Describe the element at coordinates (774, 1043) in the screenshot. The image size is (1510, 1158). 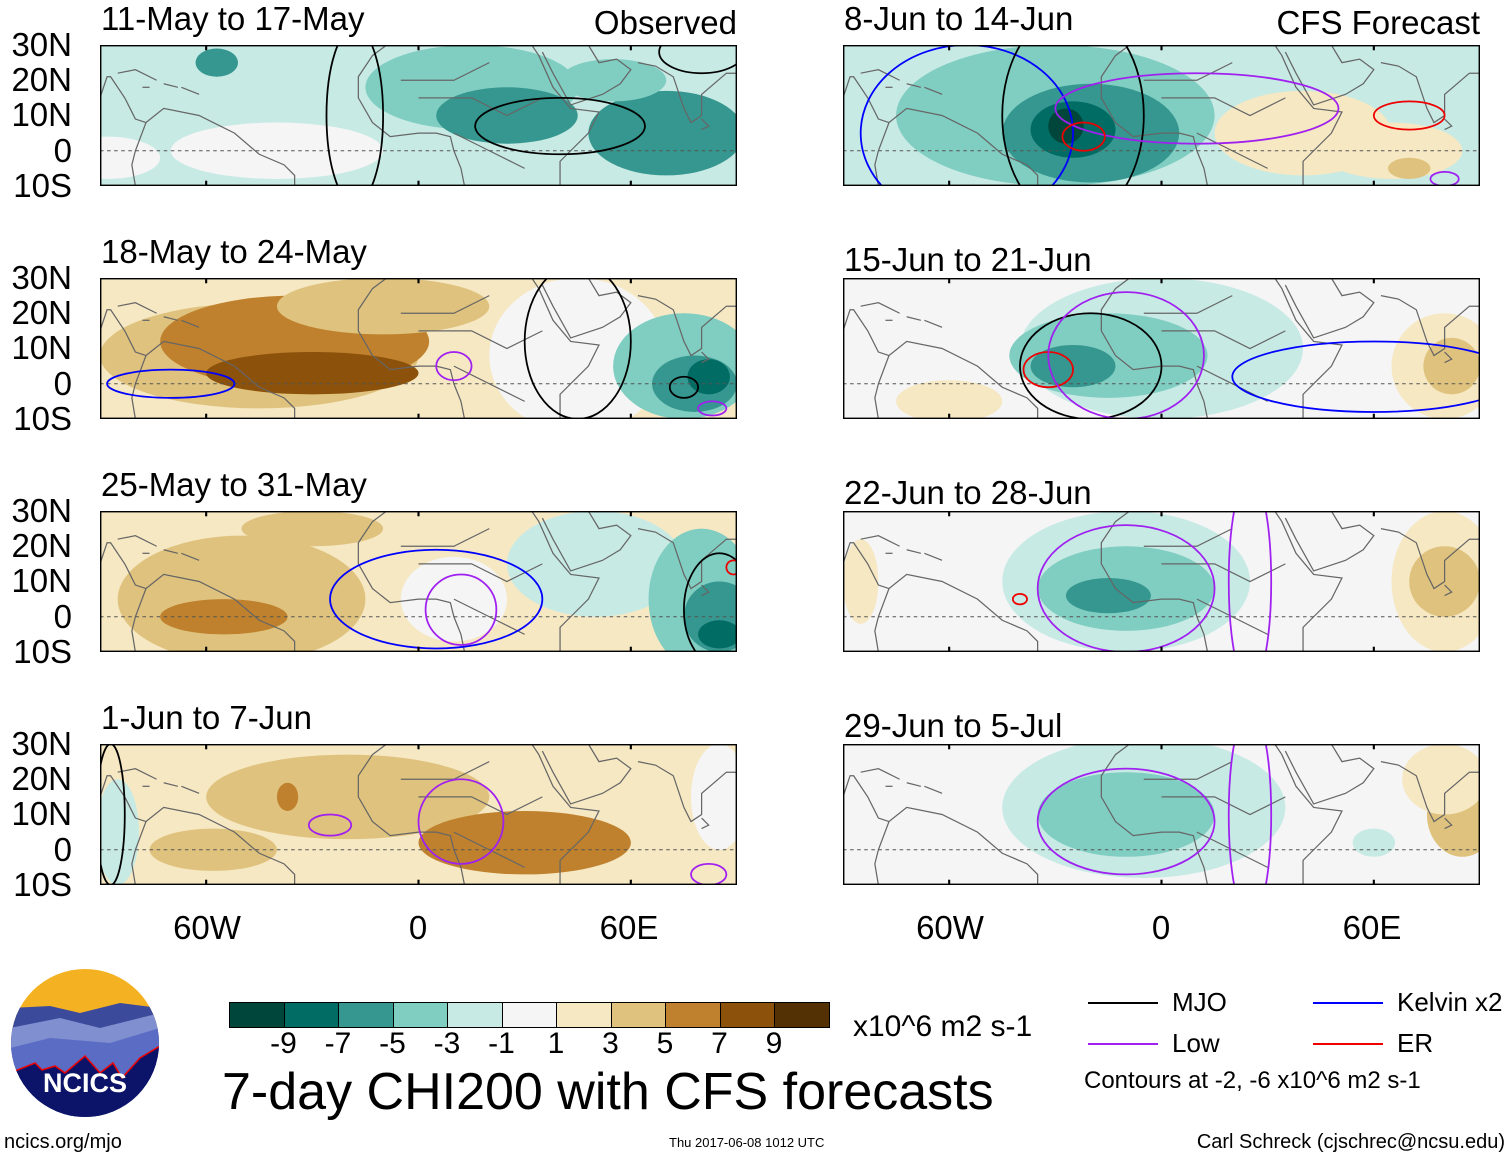
I see `colorbar-tick-label: 9` at that location.